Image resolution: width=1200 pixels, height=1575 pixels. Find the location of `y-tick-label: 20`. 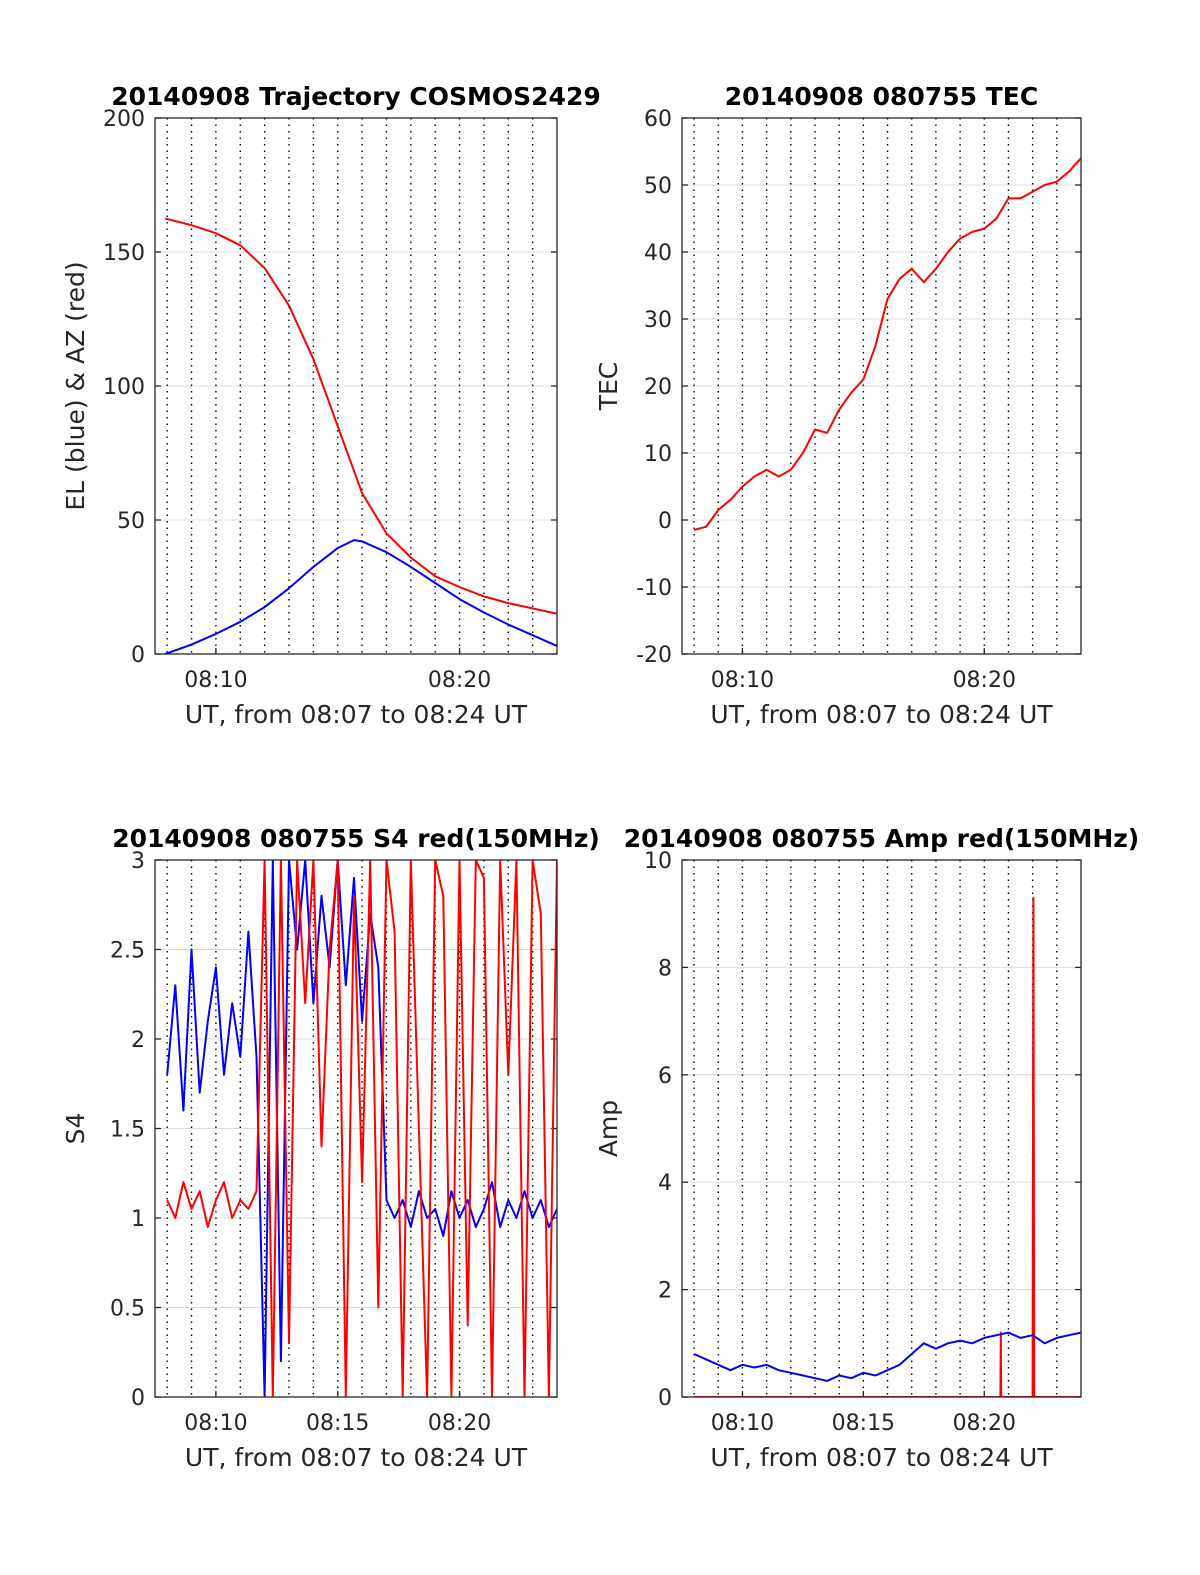

y-tick-label: 20 is located at coordinates (658, 387).